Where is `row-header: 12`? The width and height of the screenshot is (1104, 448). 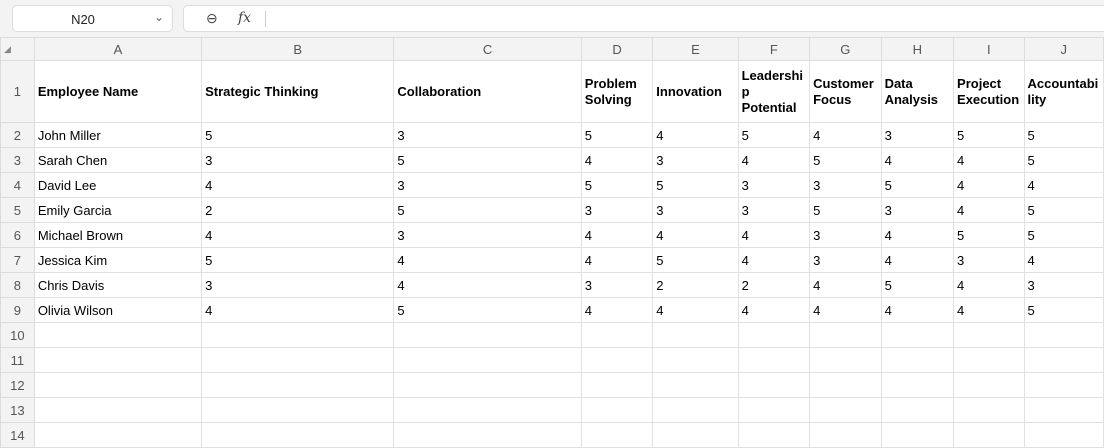
row-header: 12 is located at coordinates (17, 385).